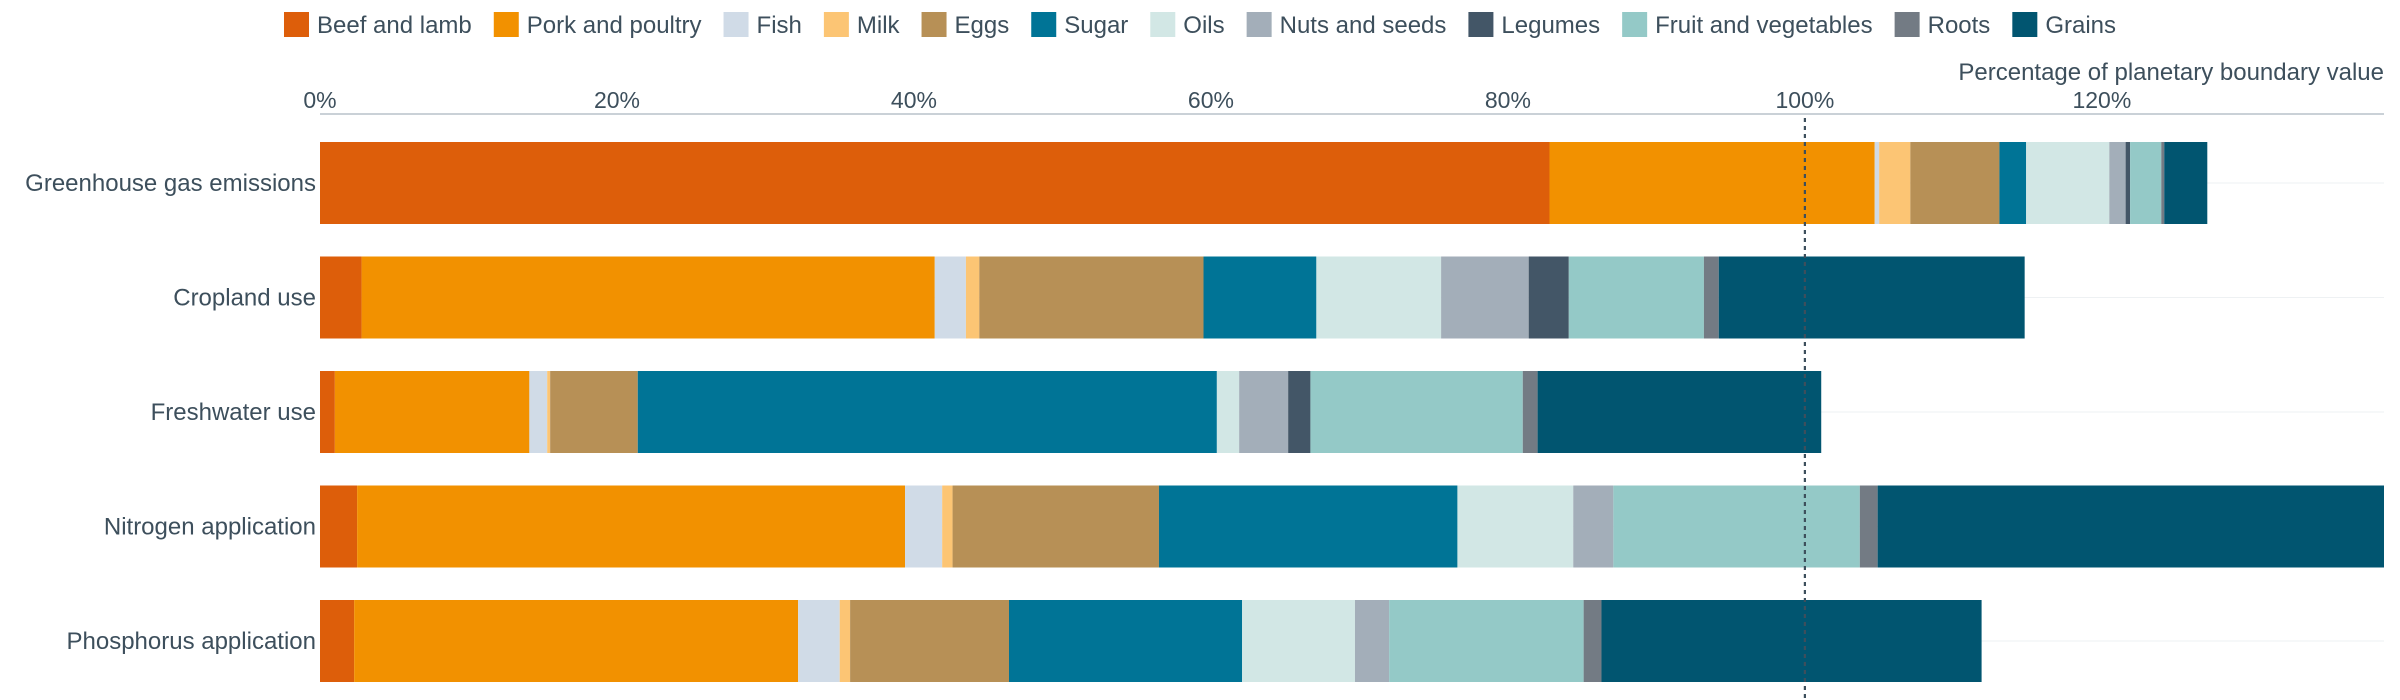 This screenshot has width=2400, height=700. Describe the element at coordinates (1515, 526) in the screenshot. I see `bar-nitrogen-application-oils` at that location.